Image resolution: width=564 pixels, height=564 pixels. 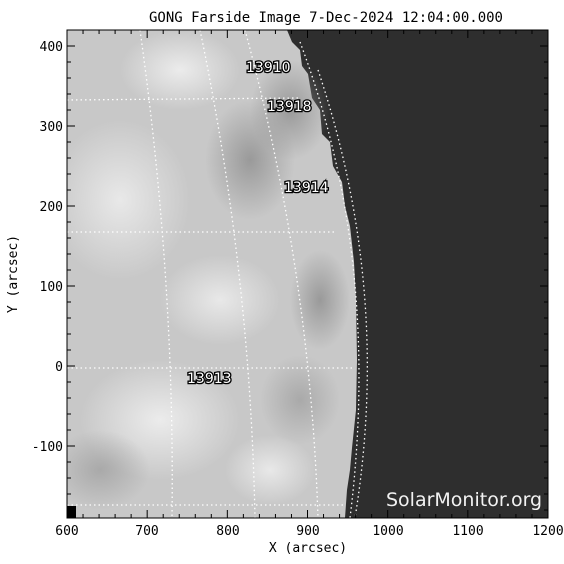 What do you see at coordinates (268, 68) in the screenshot?
I see `ar-label-13910: 13910` at bounding box center [268, 68].